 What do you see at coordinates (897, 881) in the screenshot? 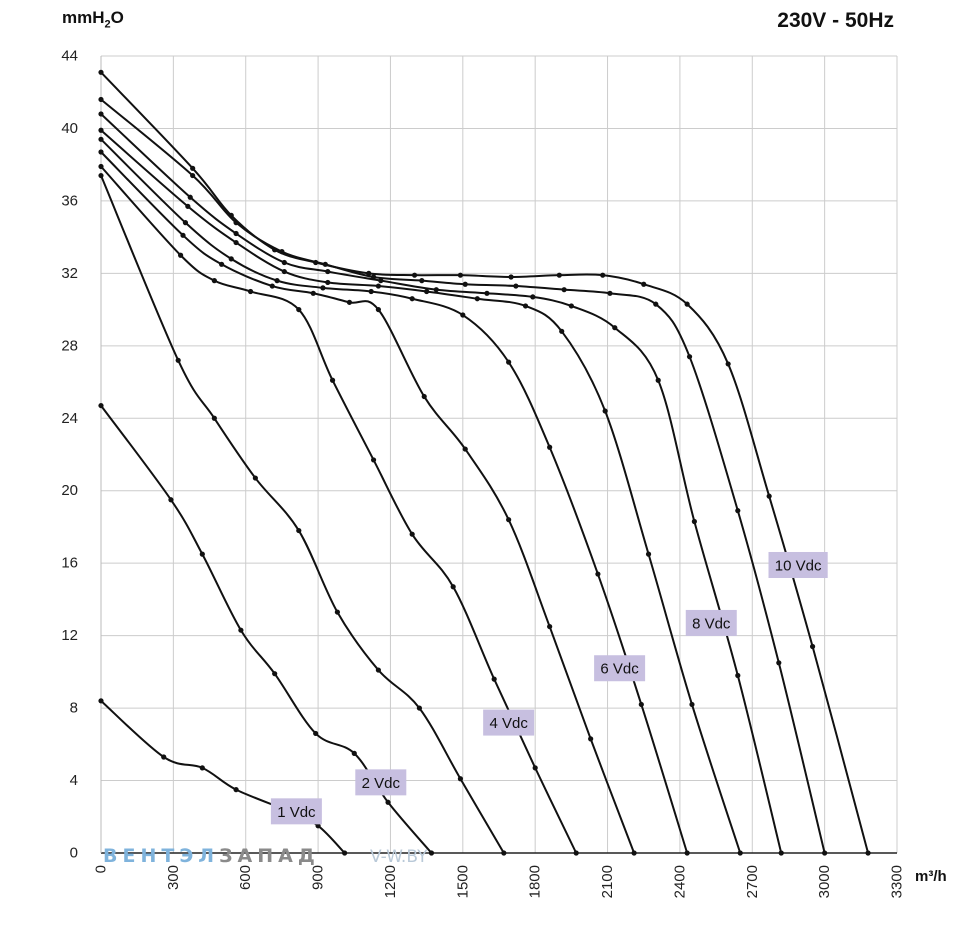
I see `x-tick-label: 3300` at bounding box center [897, 881].